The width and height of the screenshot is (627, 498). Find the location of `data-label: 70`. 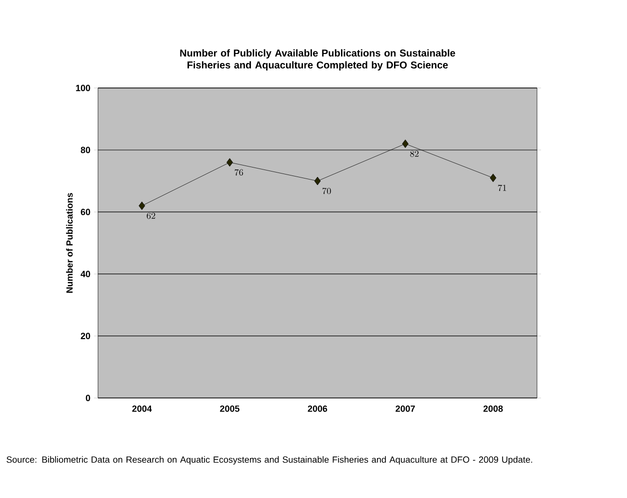

data-label: 70 is located at coordinates (326, 191).